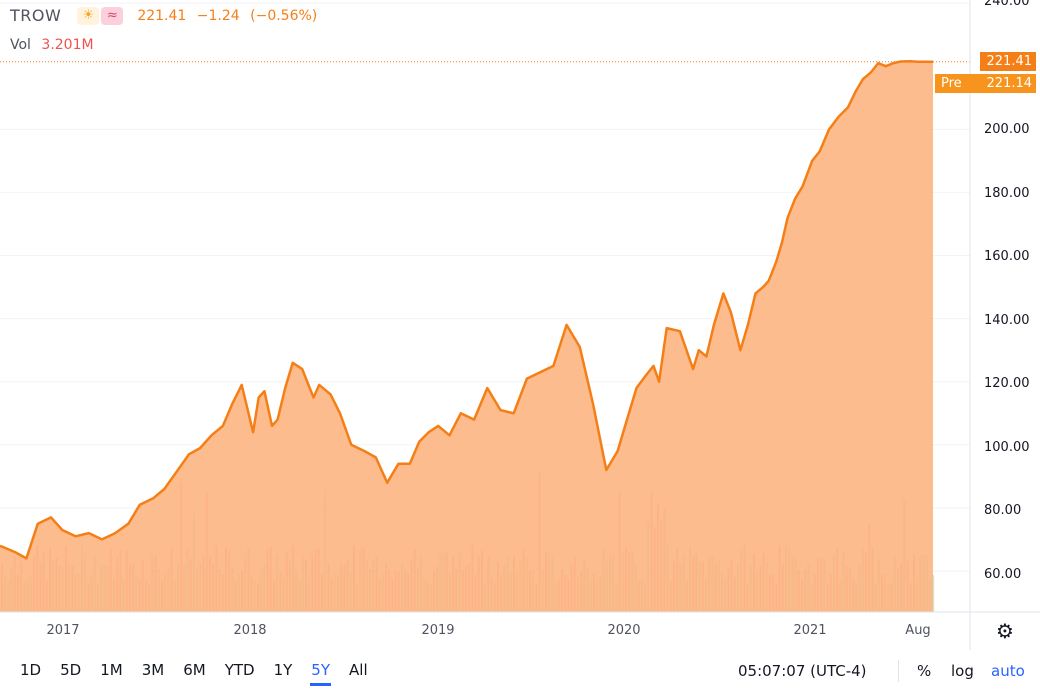  I want to click on pre-market-label: Pre, so click(951, 83).